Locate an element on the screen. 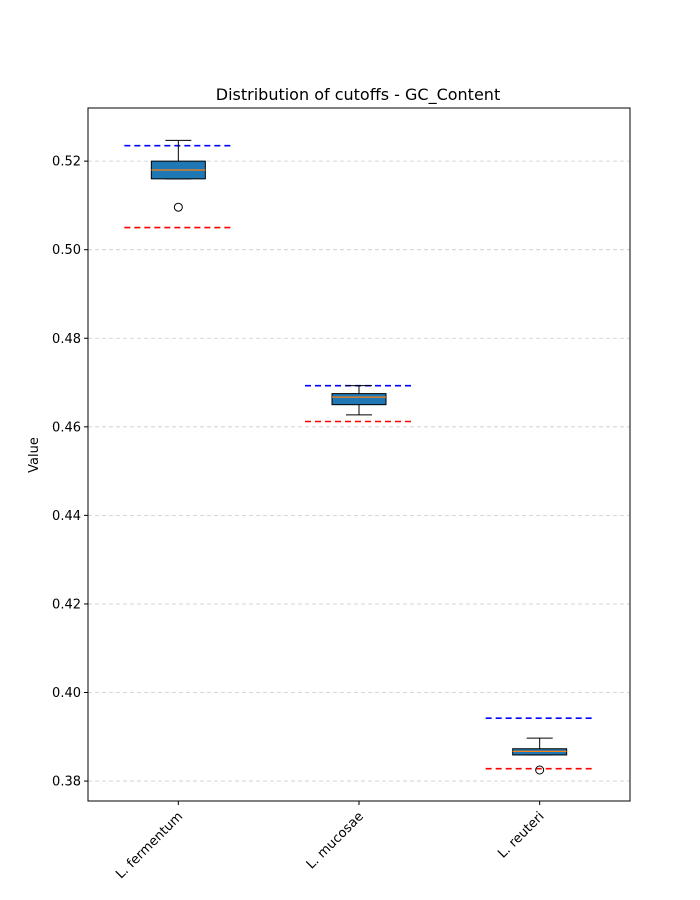 The width and height of the screenshot is (700, 900). y-axis: 0.38 0.40 0.42 0.44 0.46 0.48 0.50 0.52 is located at coordinates (70, 472).